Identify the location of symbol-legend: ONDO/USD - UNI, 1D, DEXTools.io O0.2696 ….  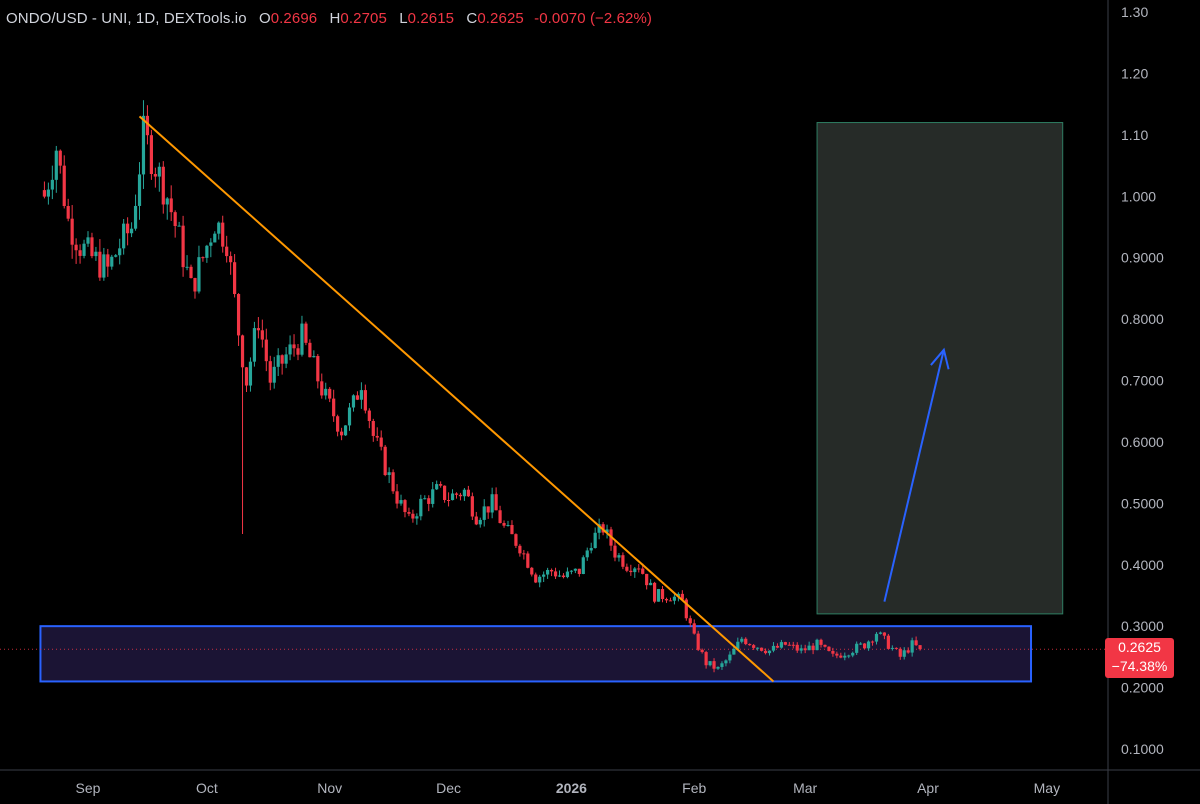
(329, 18).